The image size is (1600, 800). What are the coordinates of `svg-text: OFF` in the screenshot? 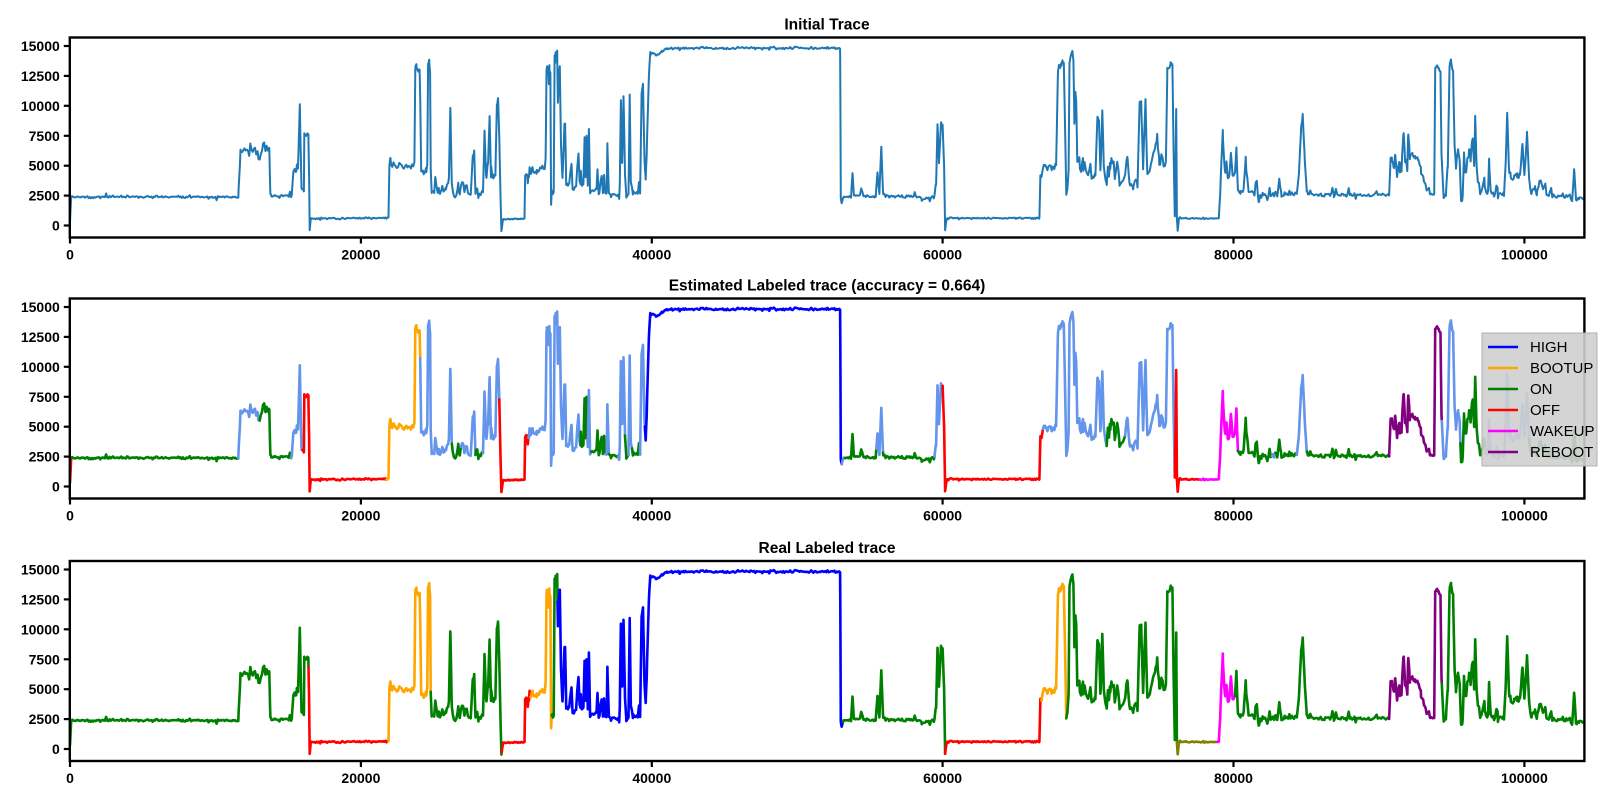 It's located at (1545, 410).